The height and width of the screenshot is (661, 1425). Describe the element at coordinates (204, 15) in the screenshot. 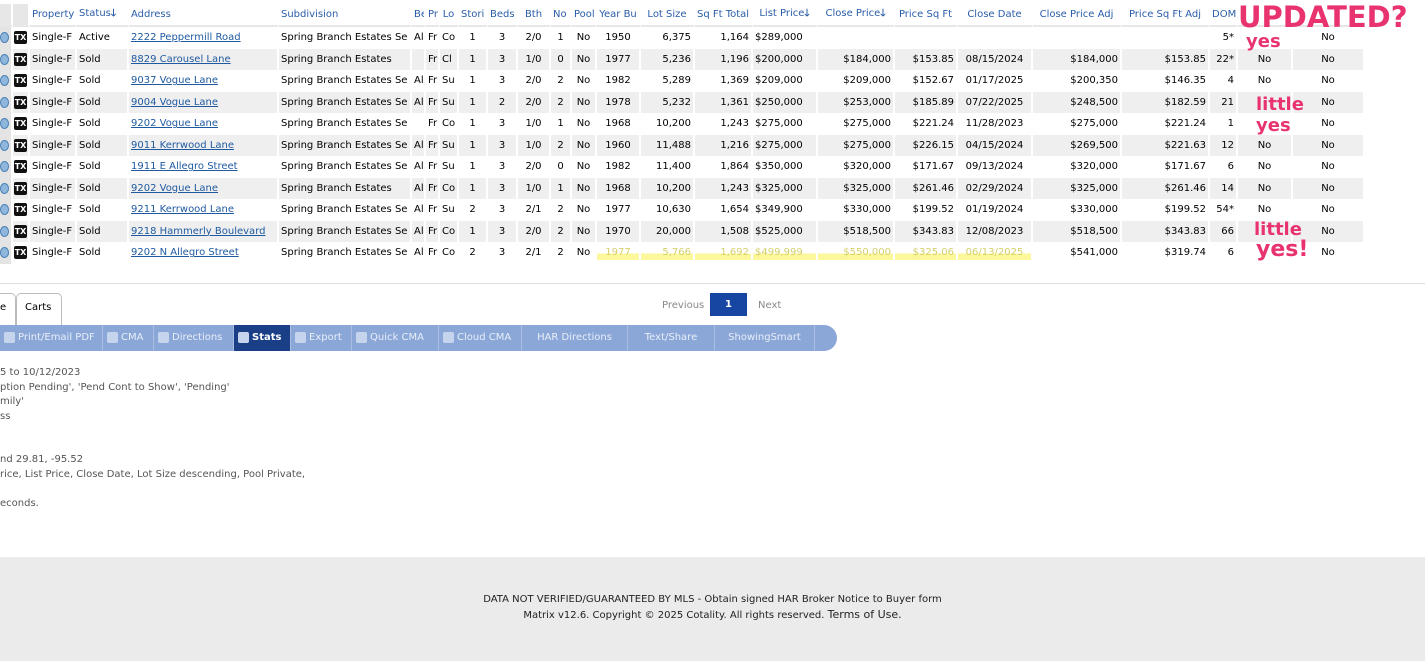

I see `column-header: Address` at that location.